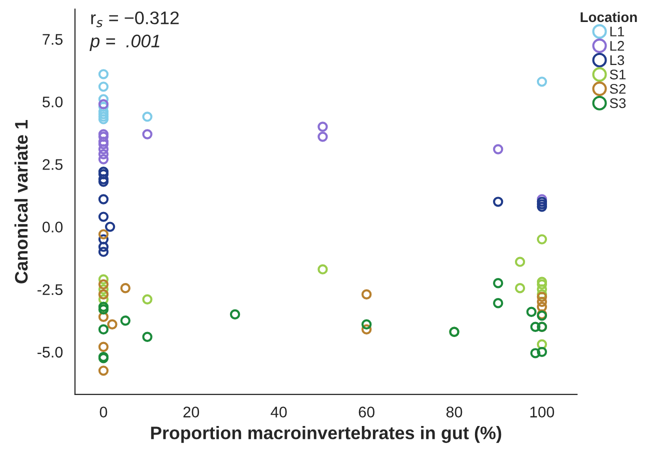 Image resolution: width=652 pixels, height=456 pixels. Describe the element at coordinates (50, 352) in the screenshot. I see `y-tick-label: -5.0` at that location.